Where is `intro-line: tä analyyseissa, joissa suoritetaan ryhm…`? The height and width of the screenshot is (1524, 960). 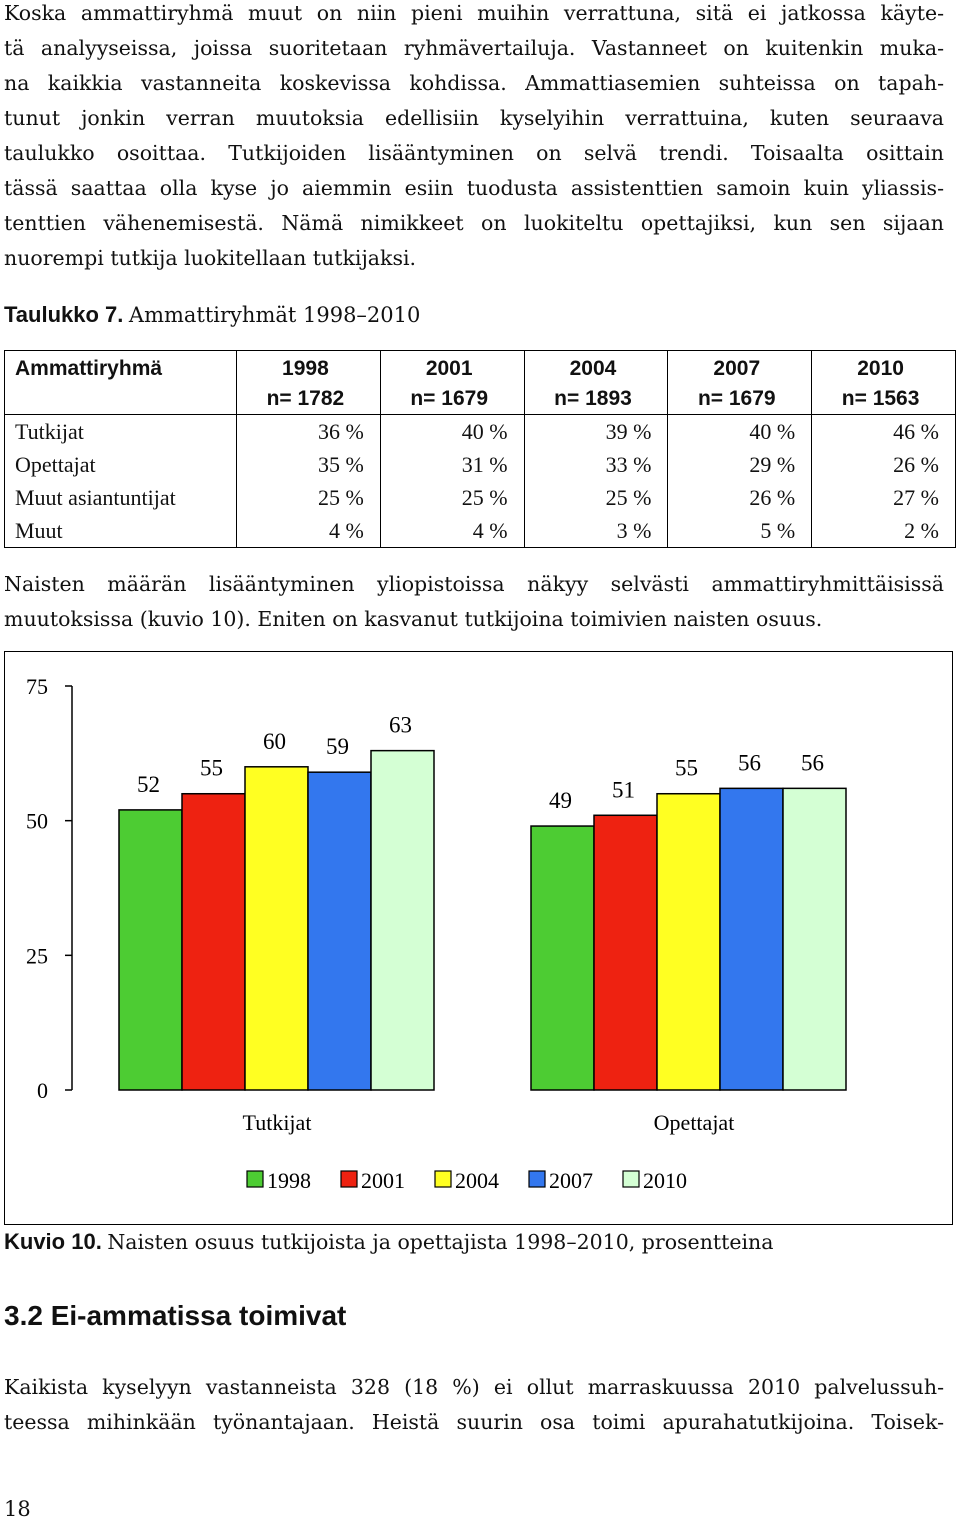
intro-line: tä analyyseissa, joissa suoritetaan ryhm… is located at coordinates (474, 48).